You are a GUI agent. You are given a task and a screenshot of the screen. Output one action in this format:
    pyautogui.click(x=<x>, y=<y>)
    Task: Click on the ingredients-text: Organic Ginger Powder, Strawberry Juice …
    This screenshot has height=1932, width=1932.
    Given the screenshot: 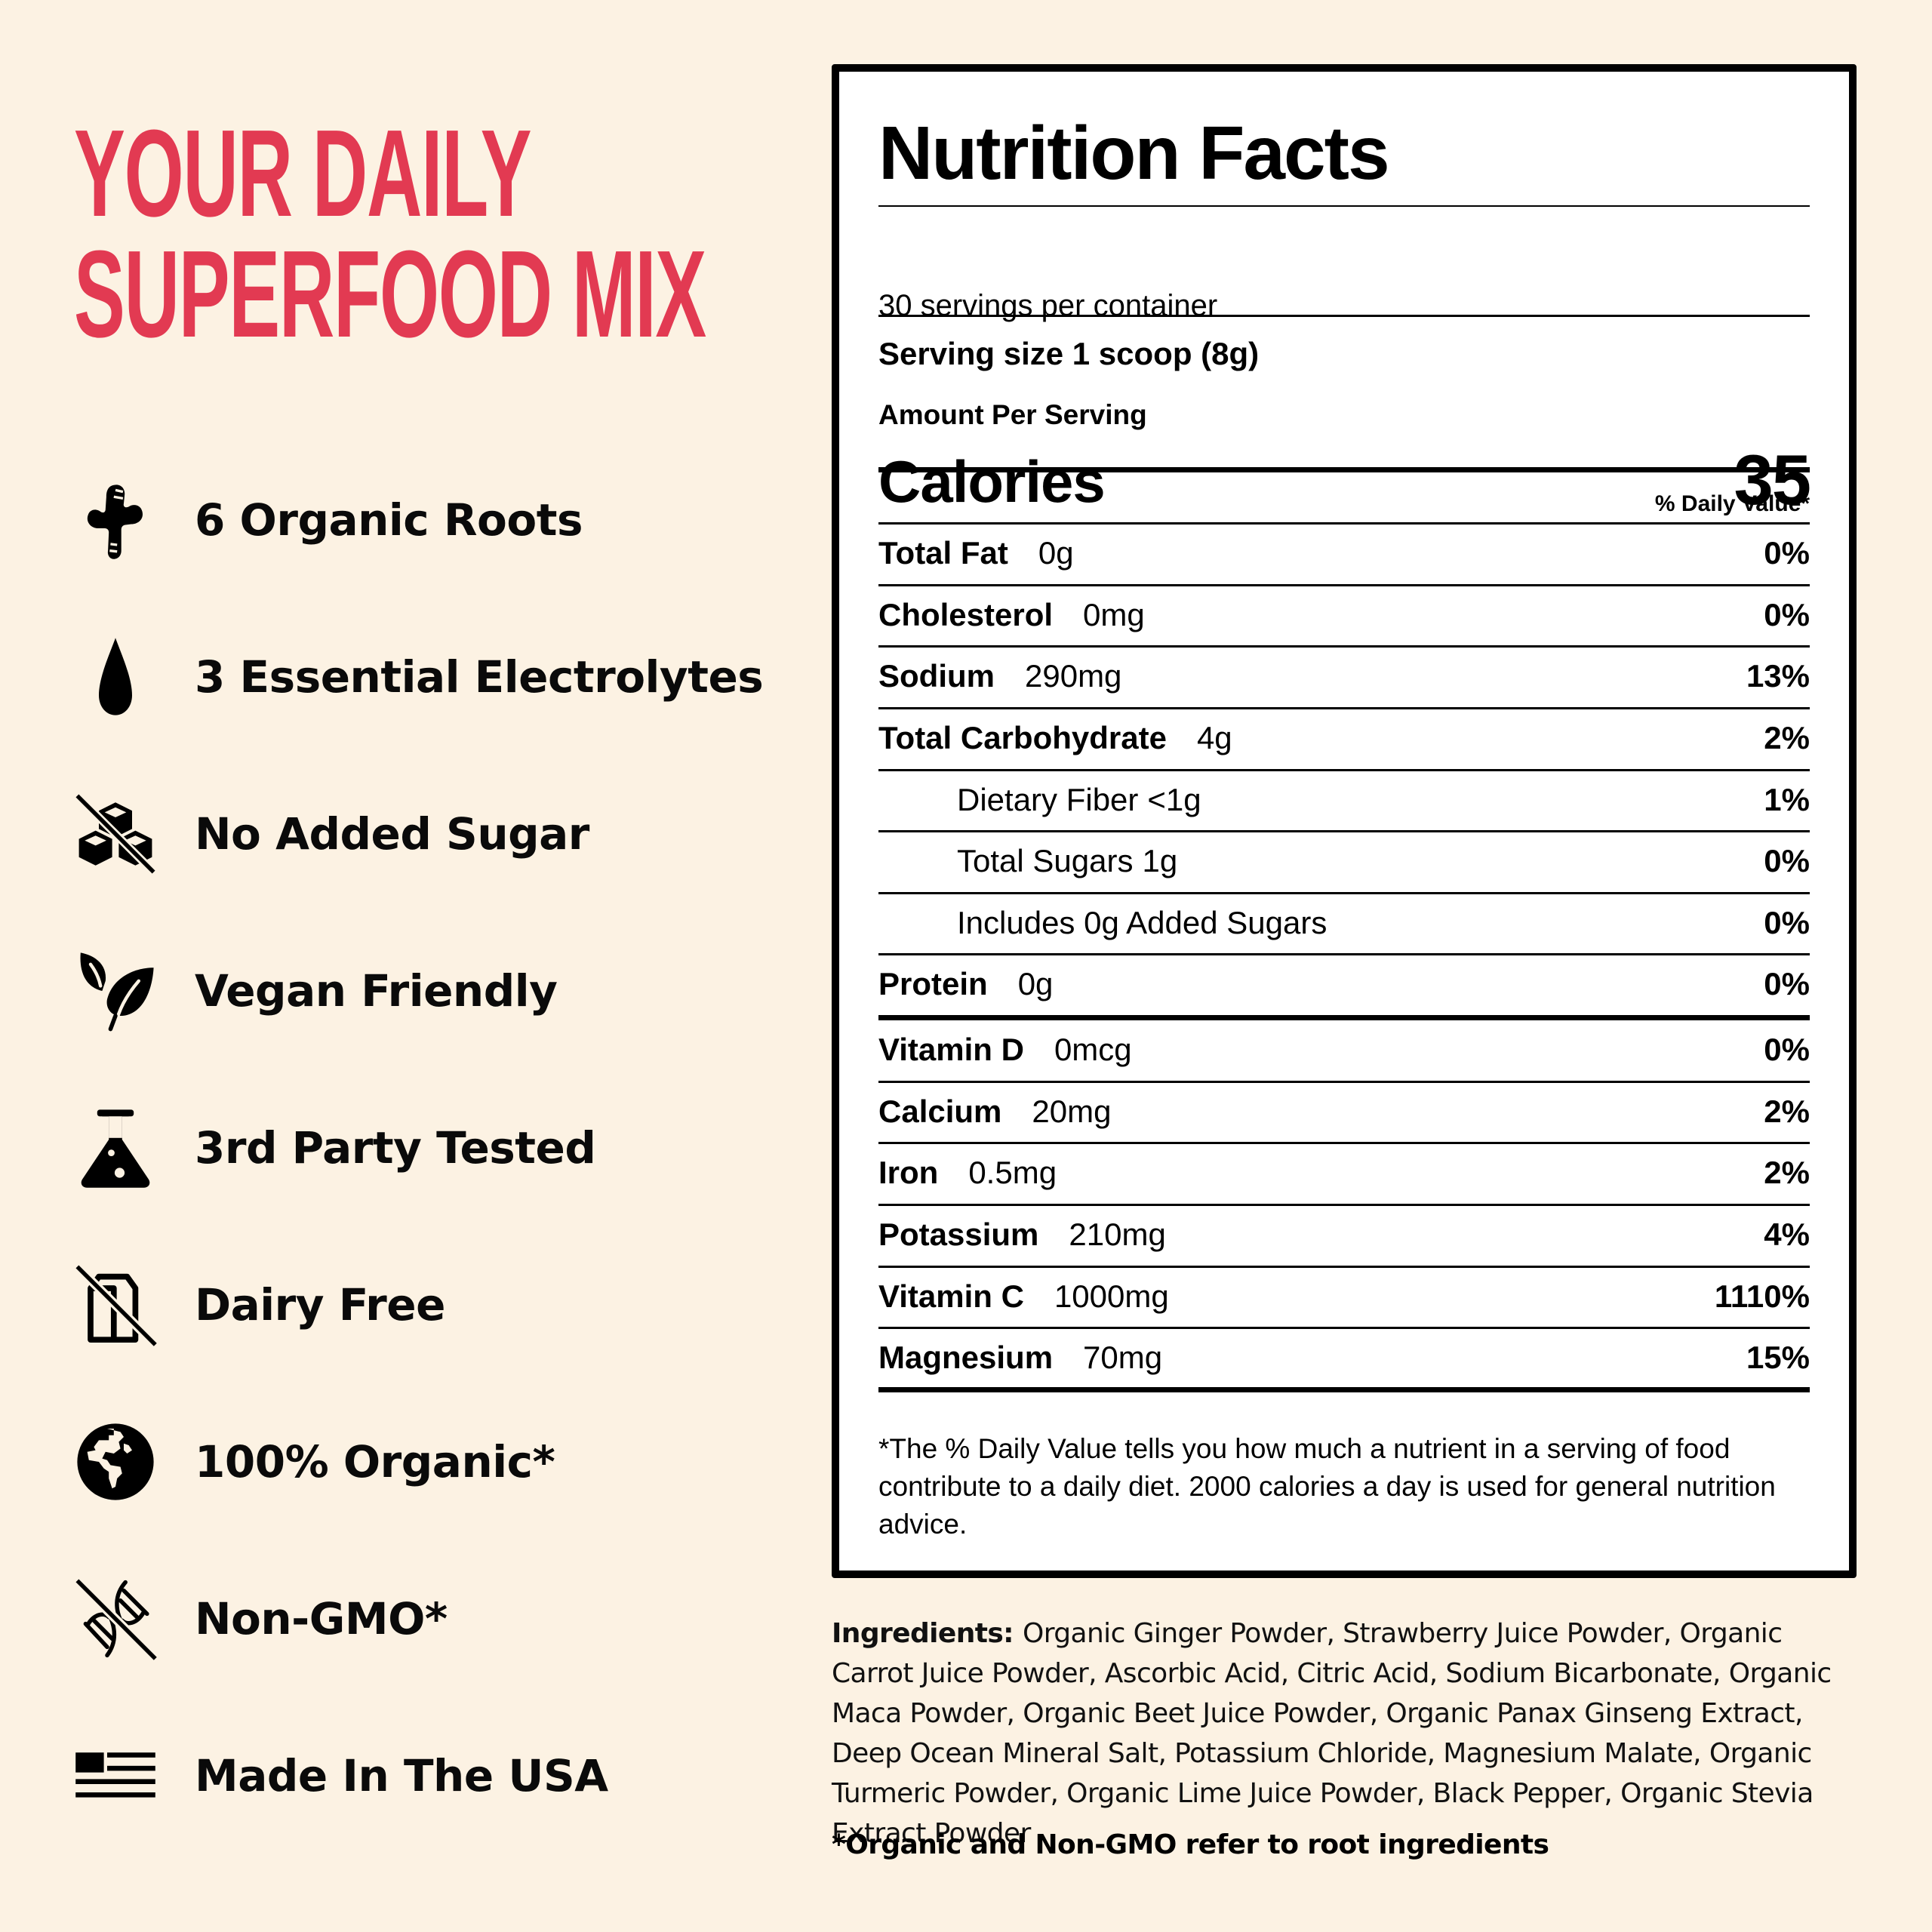 What is the action you would take?
    pyautogui.click(x=1332, y=1733)
    